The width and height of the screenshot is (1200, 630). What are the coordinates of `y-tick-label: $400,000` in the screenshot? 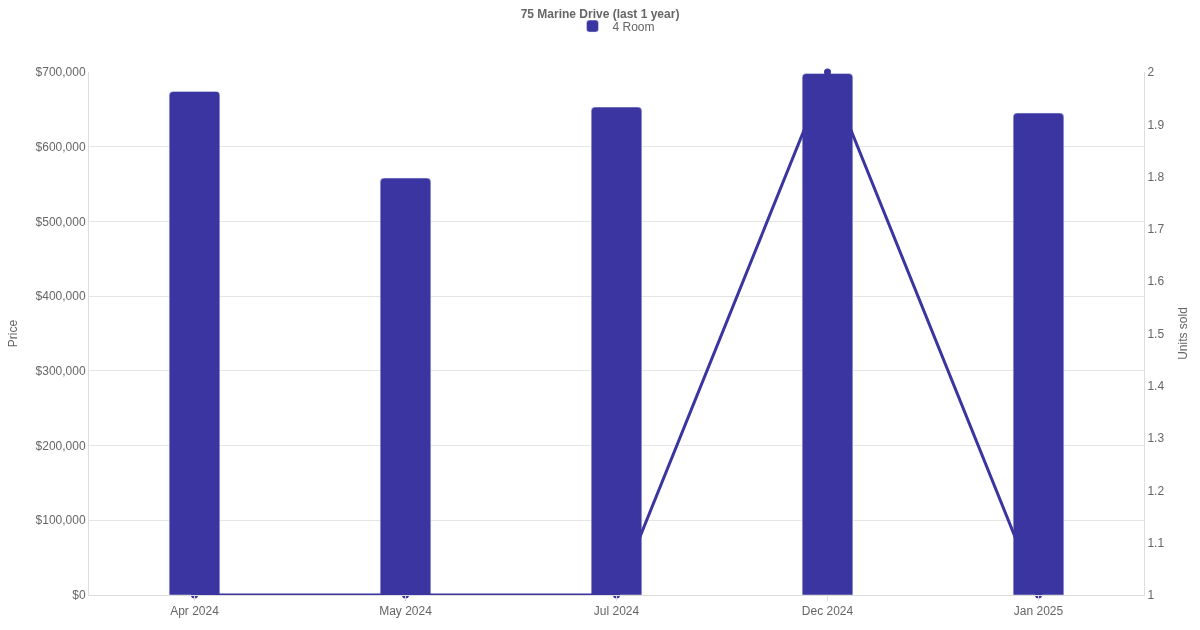 It's located at (60, 296).